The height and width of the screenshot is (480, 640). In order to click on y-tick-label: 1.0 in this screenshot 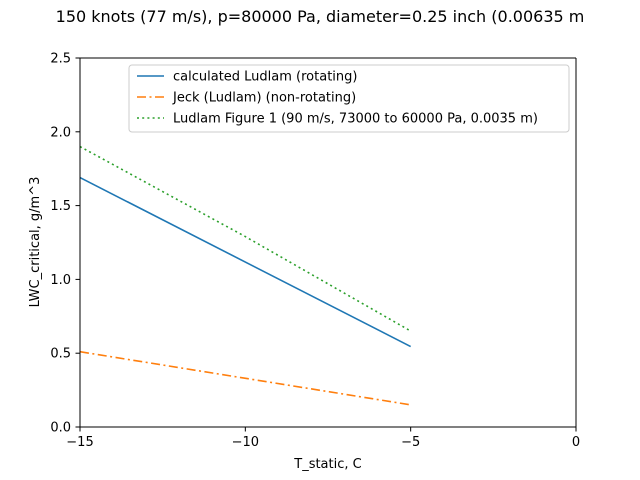, I will do `click(60, 280)`.